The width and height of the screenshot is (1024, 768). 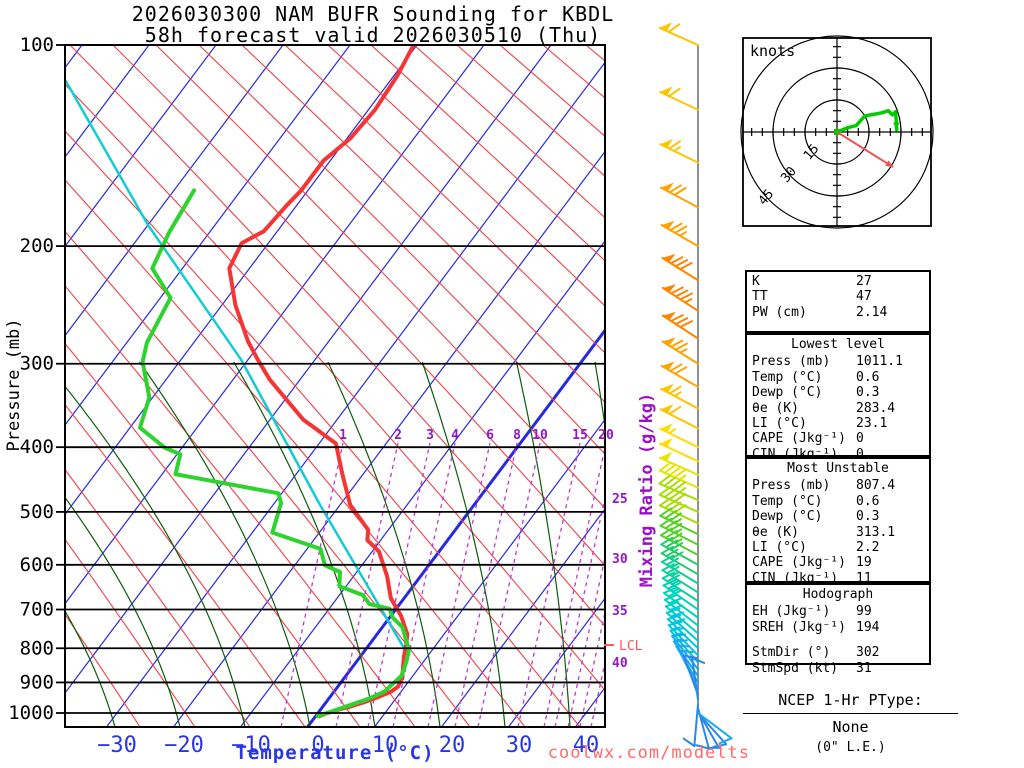 I want to click on mixing-ratio-label: 4, so click(x=455, y=435).